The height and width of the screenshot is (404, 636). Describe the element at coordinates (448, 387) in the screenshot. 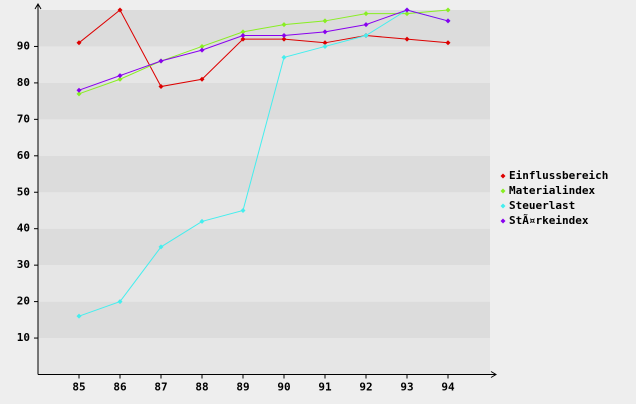

I see `x-tick-label: 94` at that location.